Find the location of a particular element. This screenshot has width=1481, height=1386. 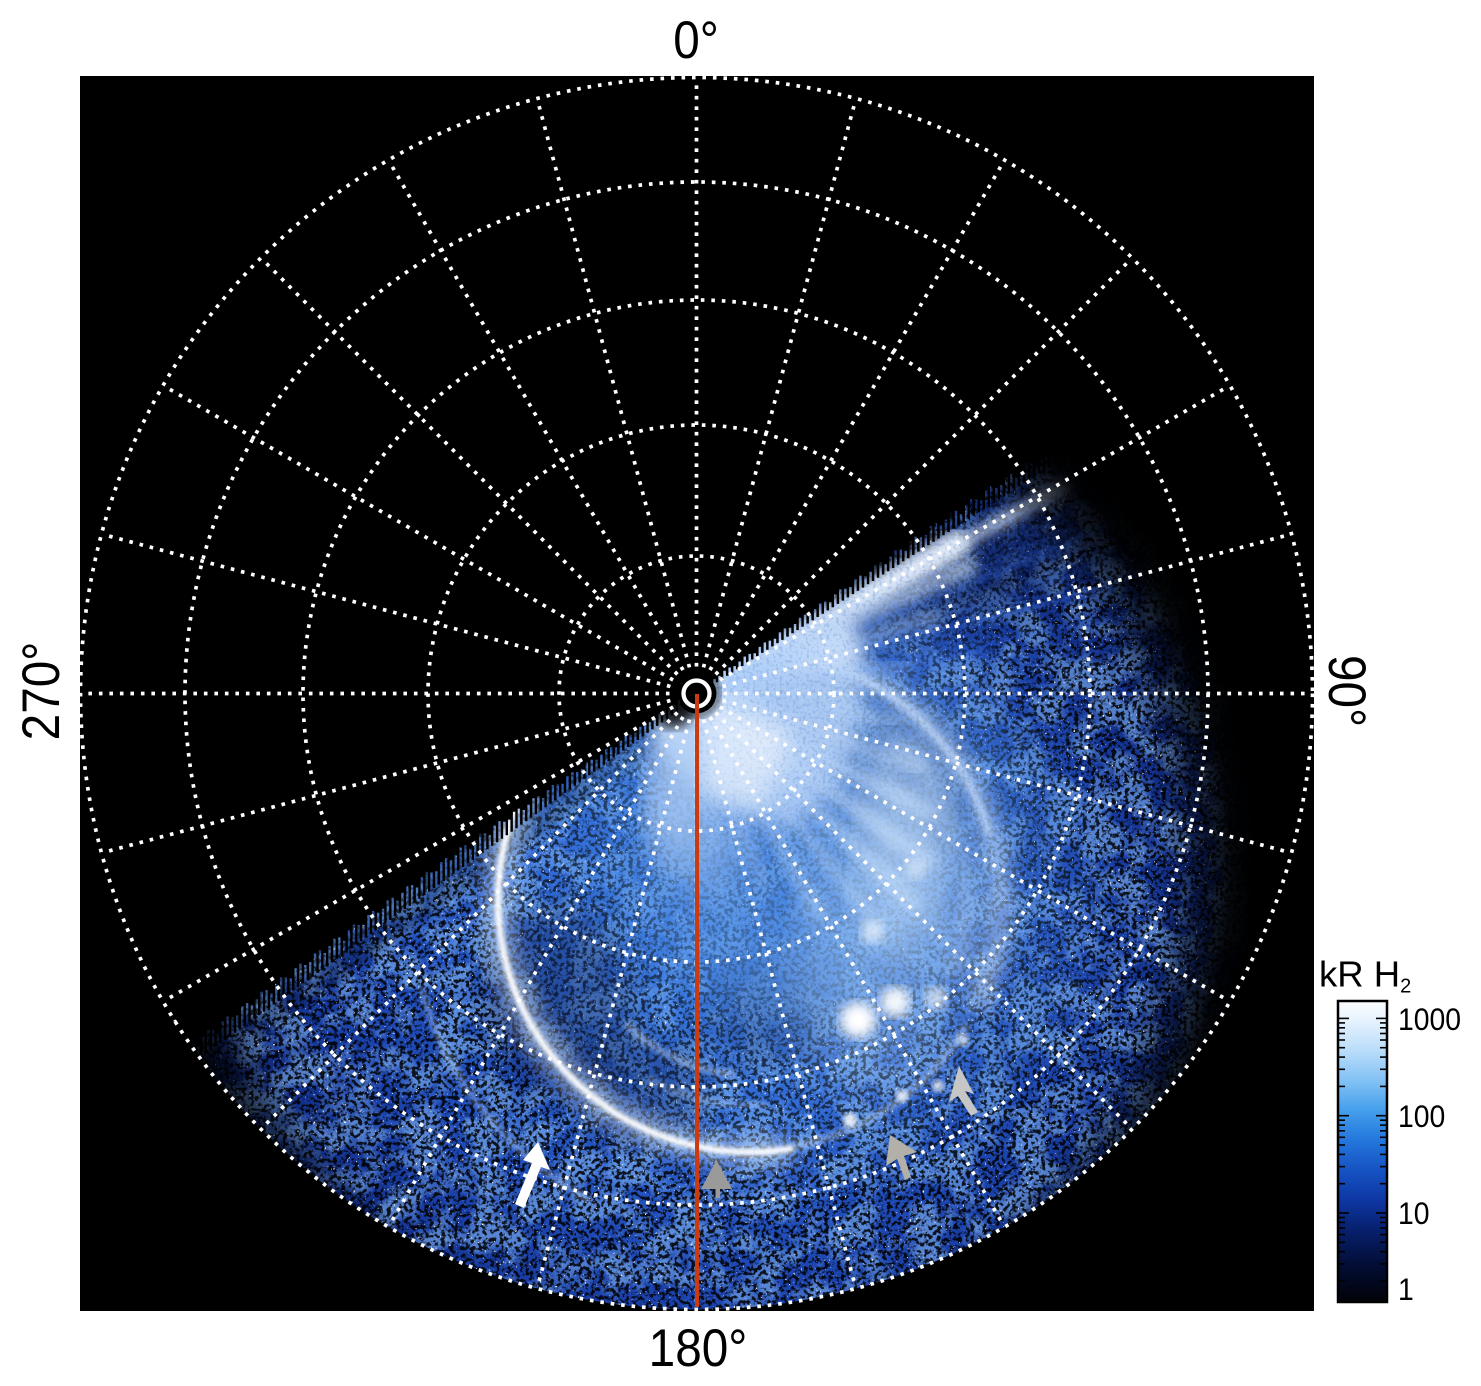

svg-text: kR H2 is located at coordinates (1365, 976).